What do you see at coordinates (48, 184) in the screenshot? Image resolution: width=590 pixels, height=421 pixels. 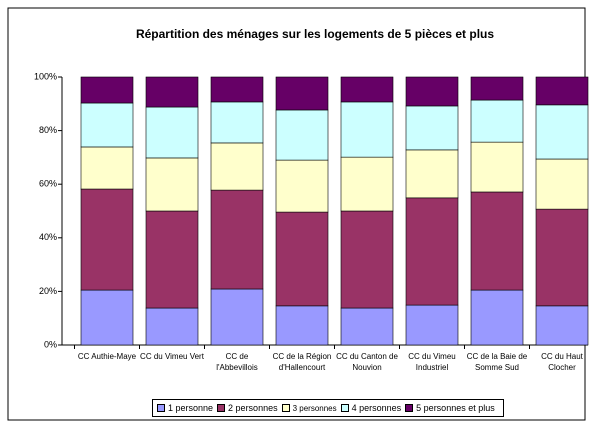 I see `y-tick-label: 60%` at bounding box center [48, 184].